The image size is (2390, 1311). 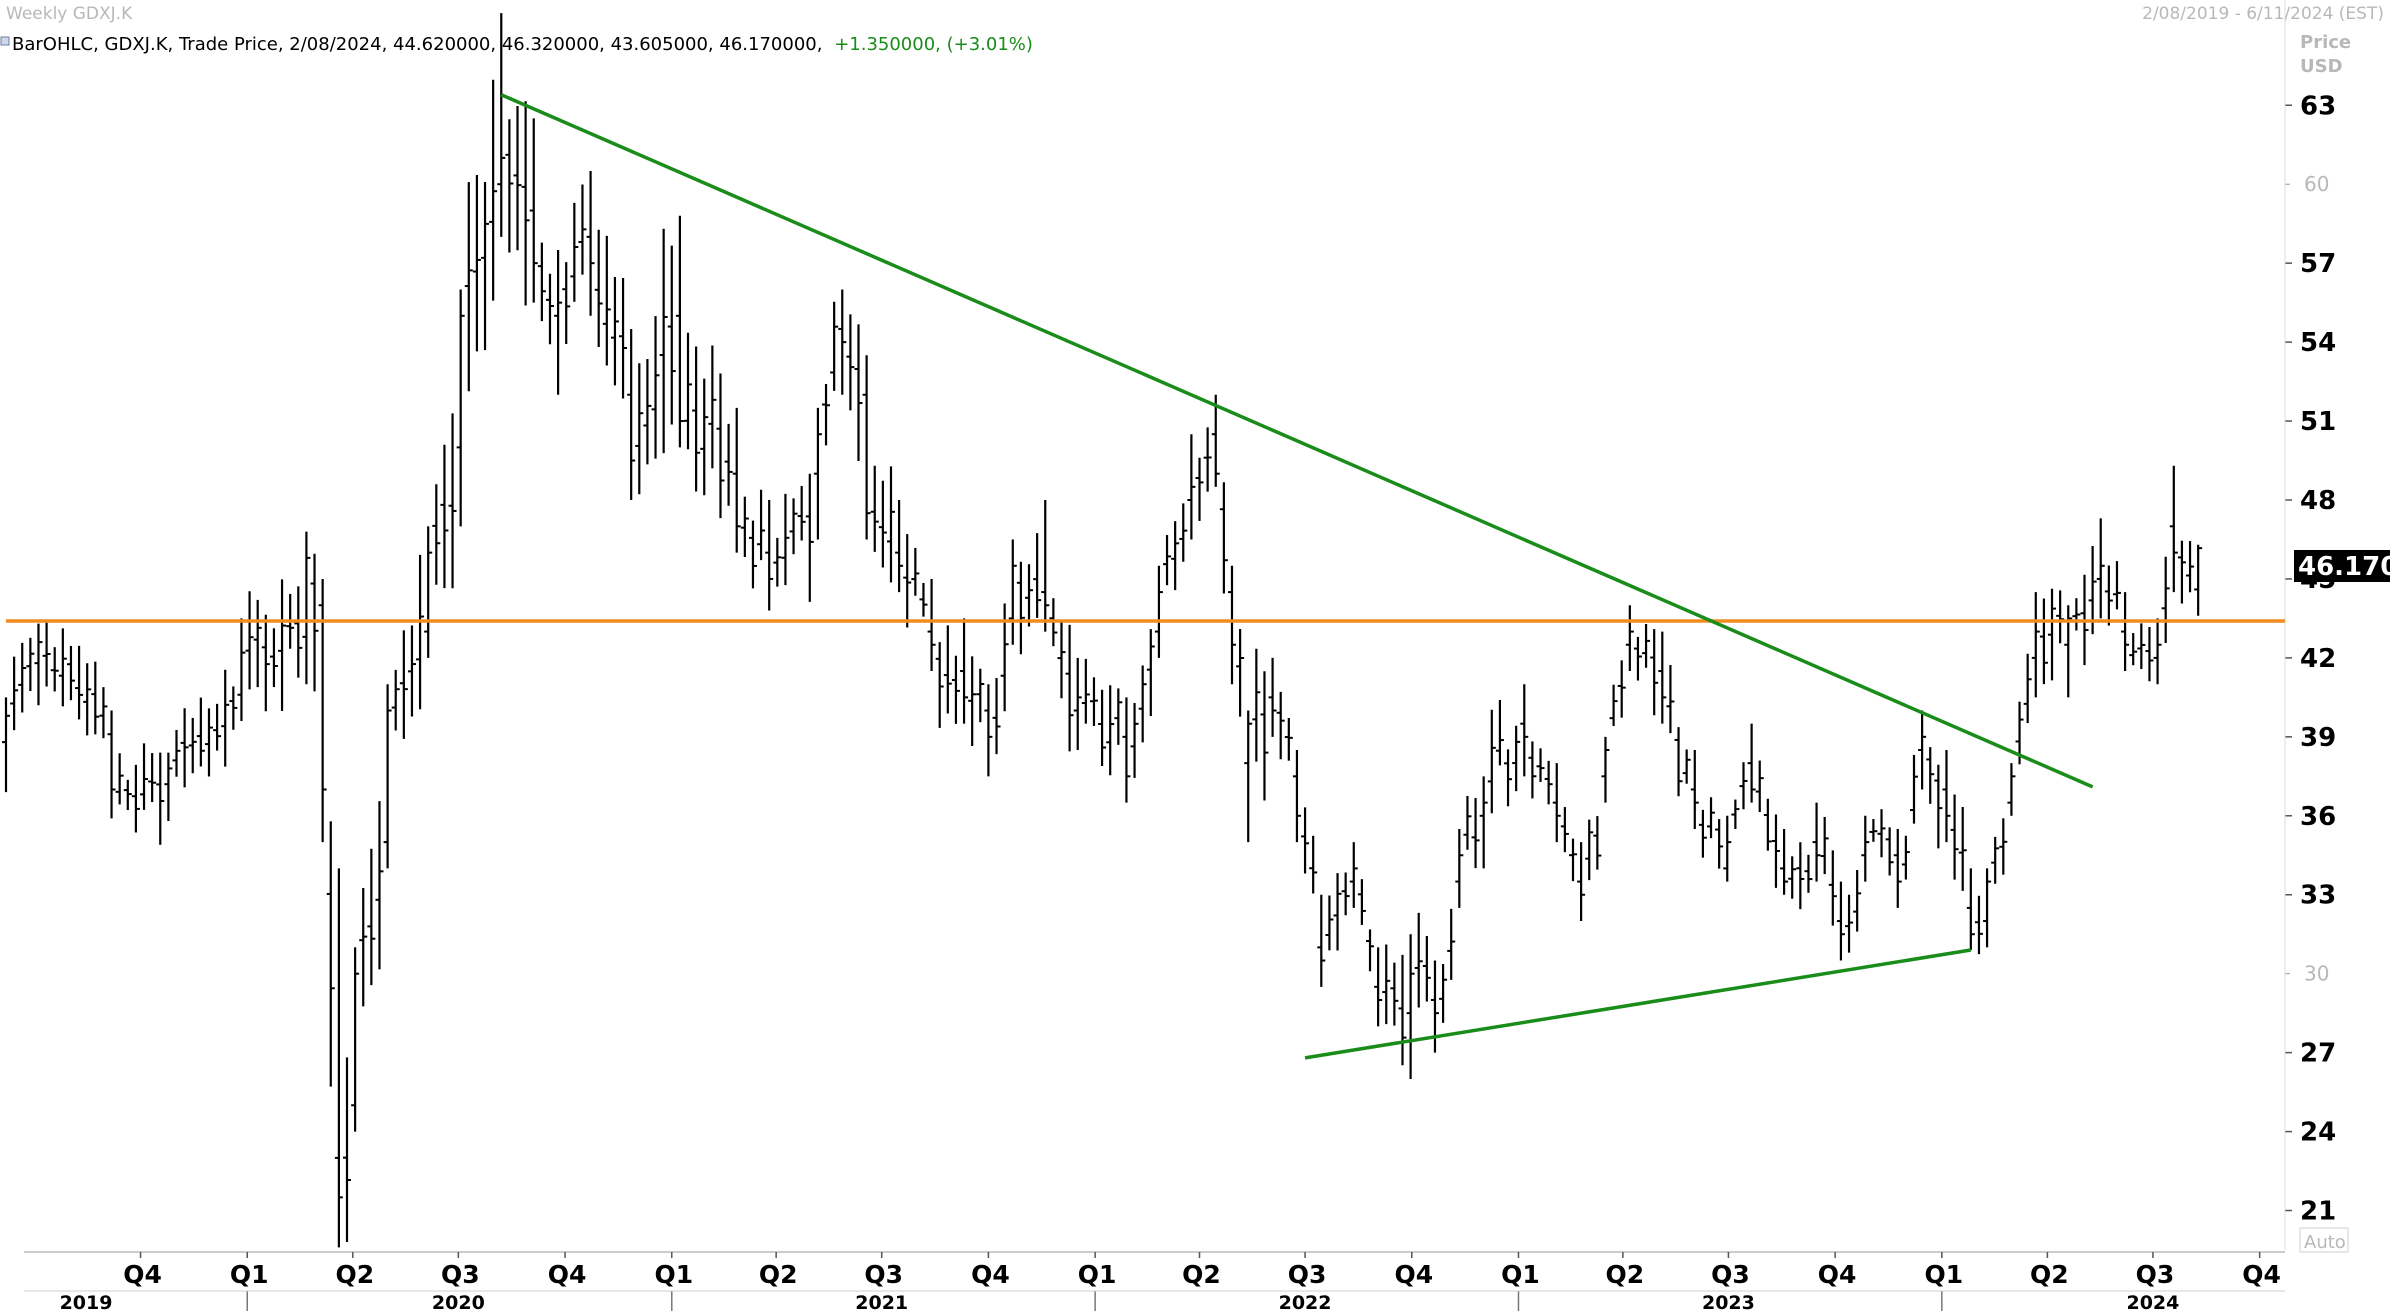 What do you see at coordinates (86, 1301) in the screenshot?
I see `x-year-label: 2019` at bounding box center [86, 1301].